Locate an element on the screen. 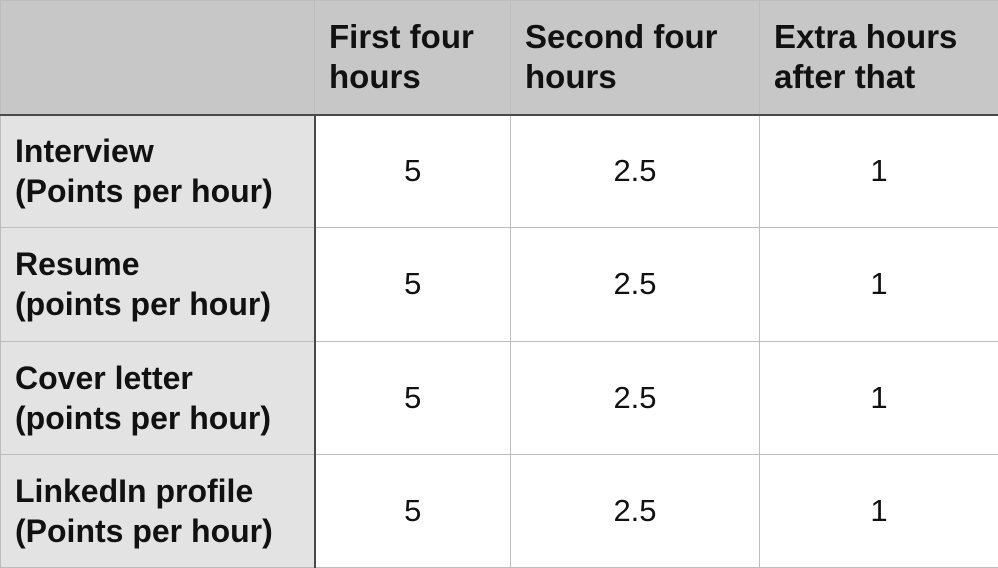  row-header-interview: Interview (Points per hour) is located at coordinates (158, 171).